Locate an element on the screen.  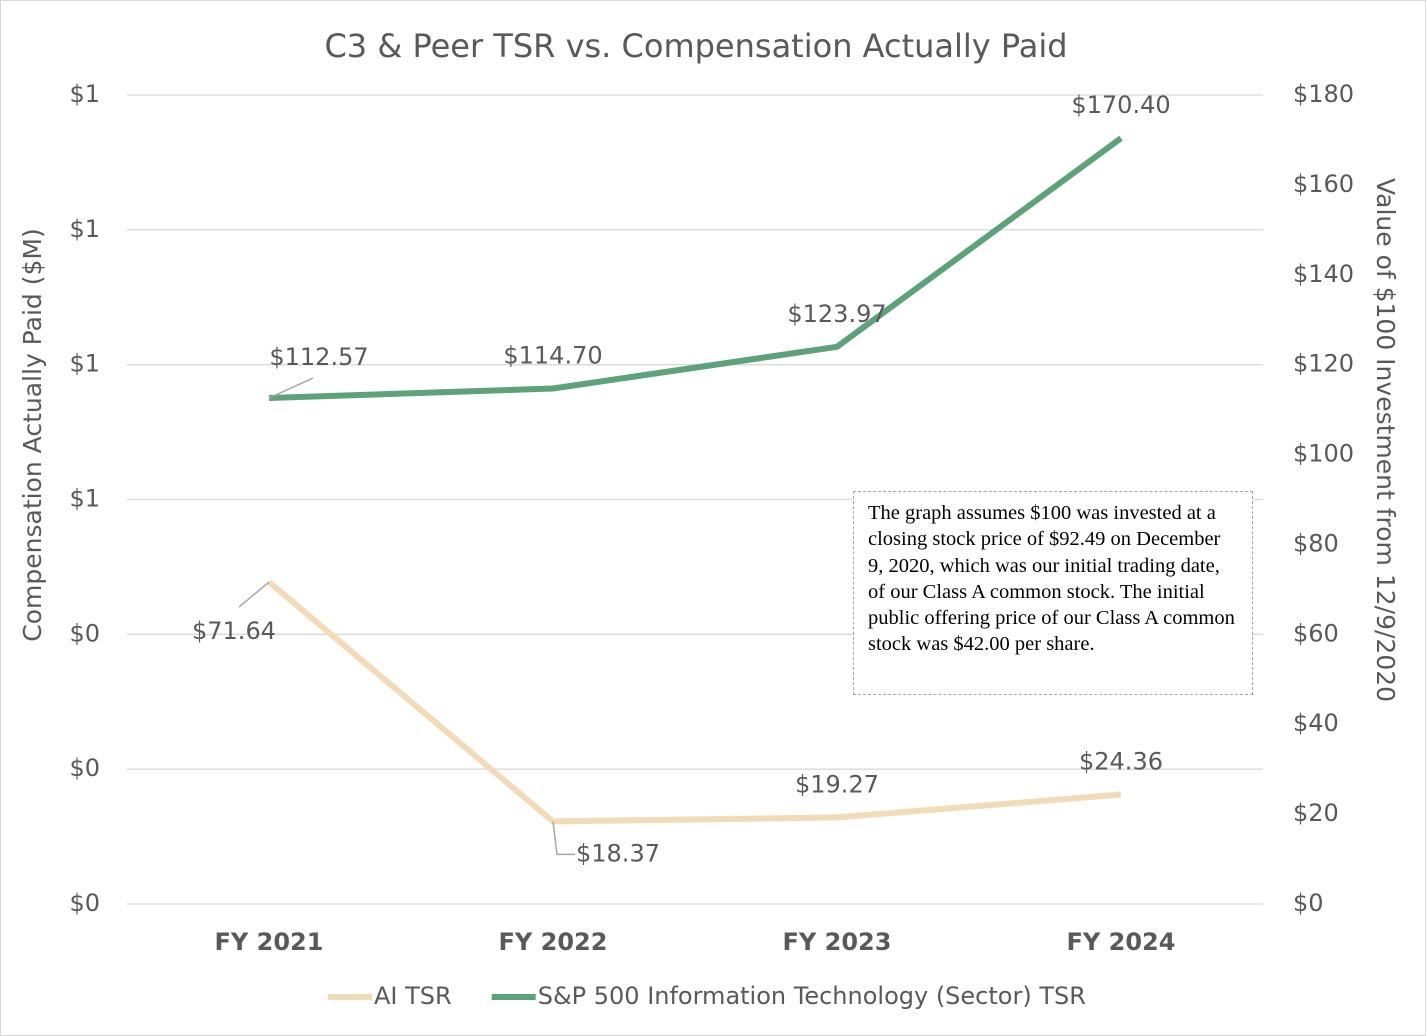
y2-tick-label: $100 is located at coordinates (1323, 454).